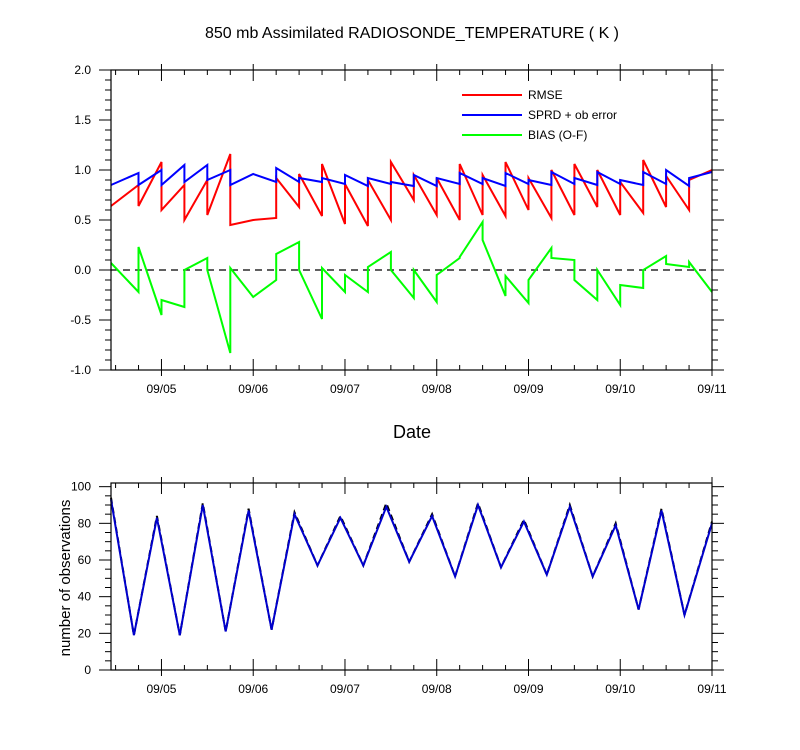 The height and width of the screenshot is (750, 800). Describe the element at coordinates (545, 95) in the screenshot. I see `legend-label: RMSE` at that location.